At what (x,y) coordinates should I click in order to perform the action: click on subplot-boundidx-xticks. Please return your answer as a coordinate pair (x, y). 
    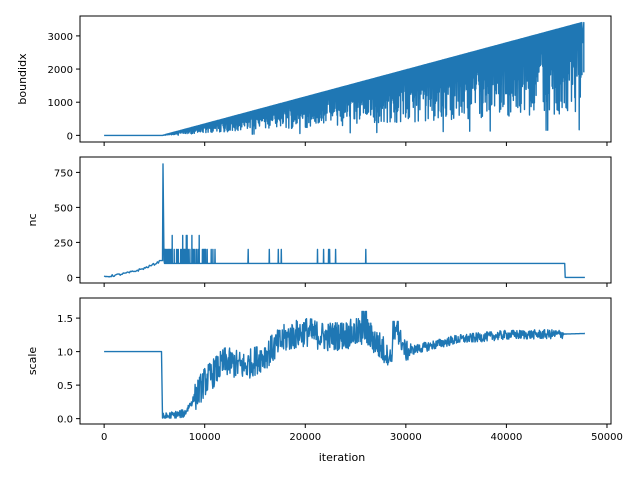
    Looking at the image, I should click on (355, 144).